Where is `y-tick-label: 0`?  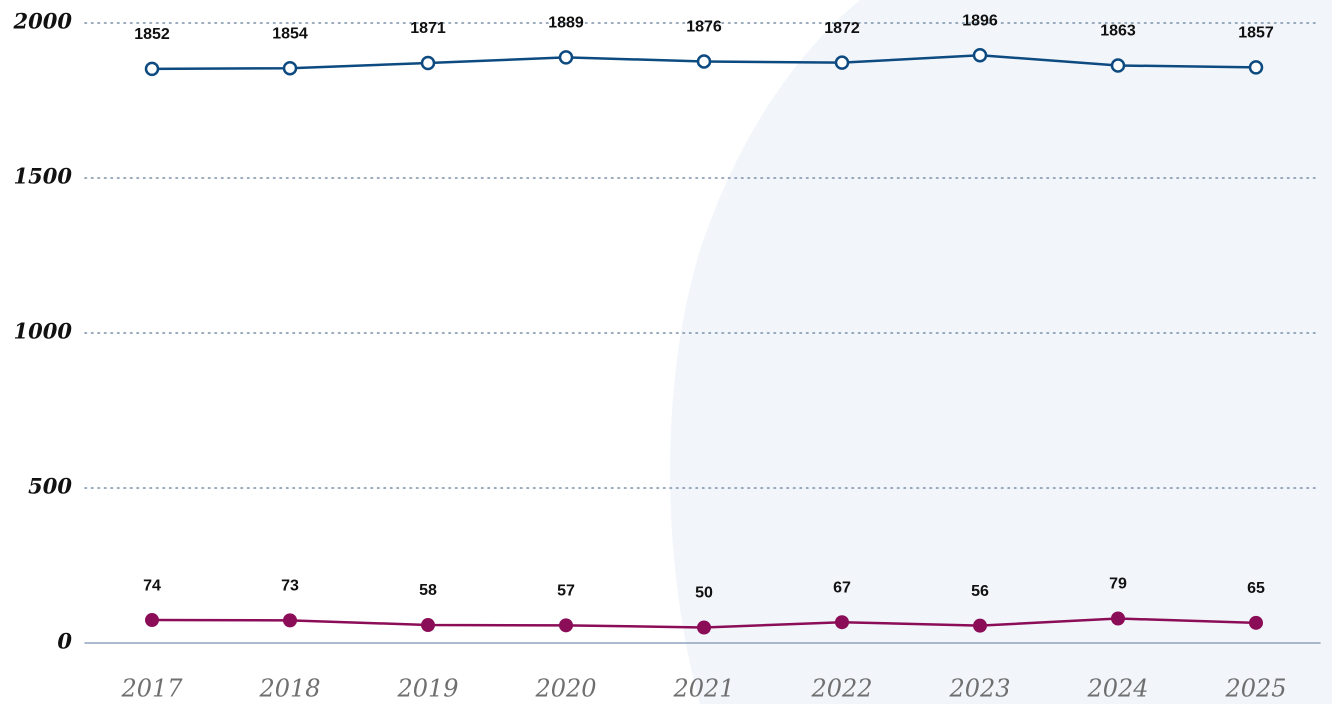 y-tick-label: 0 is located at coordinates (64, 641).